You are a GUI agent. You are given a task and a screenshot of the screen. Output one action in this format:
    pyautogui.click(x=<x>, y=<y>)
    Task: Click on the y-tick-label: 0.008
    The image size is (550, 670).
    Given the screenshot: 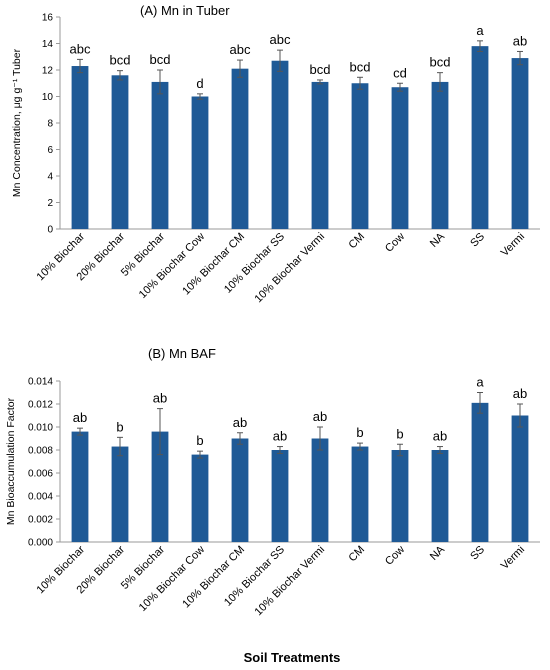 What is the action you would take?
    pyautogui.click(x=40, y=451)
    